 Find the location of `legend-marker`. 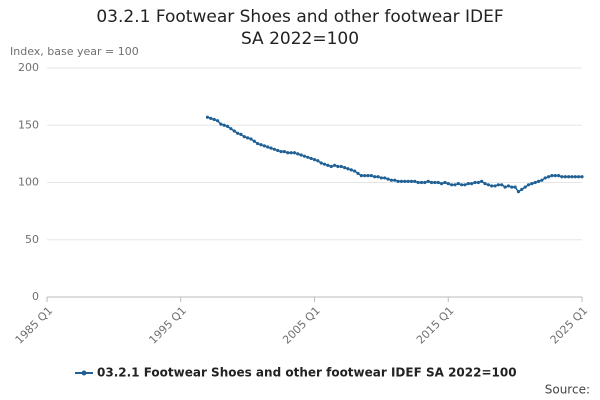

legend-marker is located at coordinates (84, 373).